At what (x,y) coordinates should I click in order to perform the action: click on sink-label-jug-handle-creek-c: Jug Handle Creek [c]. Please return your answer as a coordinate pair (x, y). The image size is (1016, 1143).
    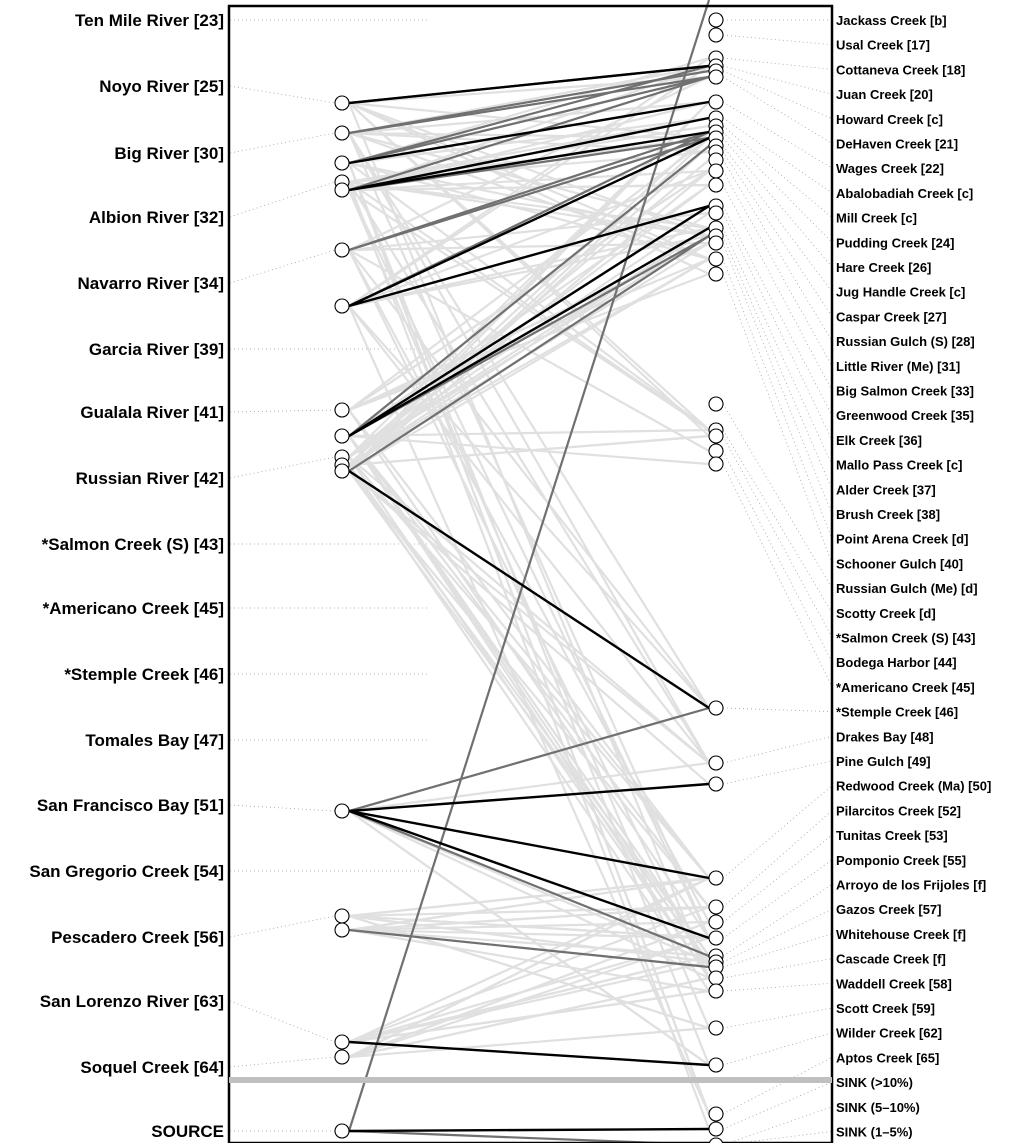
    Looking at the image, I should click on (900, 292).